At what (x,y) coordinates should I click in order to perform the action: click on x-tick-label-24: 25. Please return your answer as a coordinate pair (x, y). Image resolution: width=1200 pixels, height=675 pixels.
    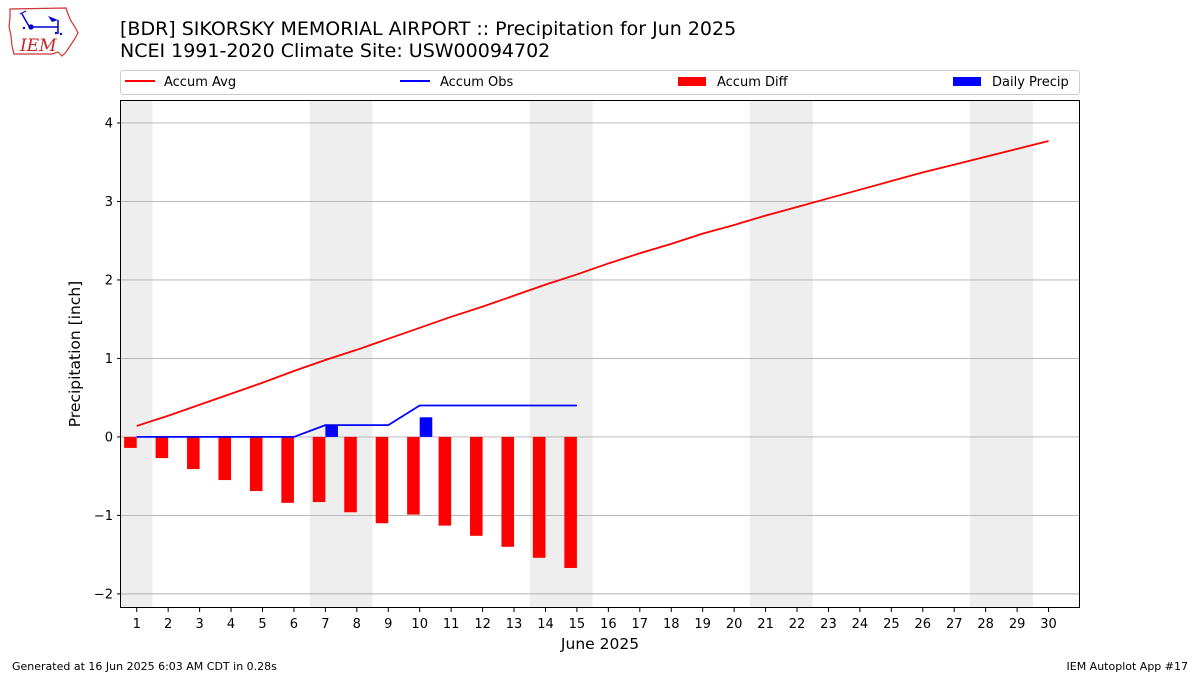
    Looking at the image, I should click on (891, 624).